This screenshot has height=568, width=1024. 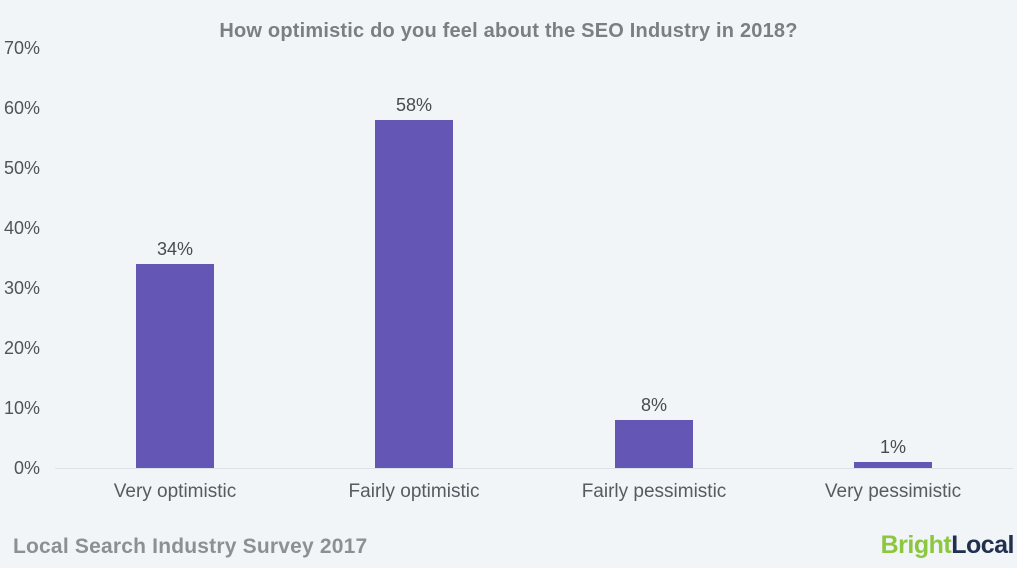 I want to click on brand-logo: BrightLocal, so click(x=947, y=545).